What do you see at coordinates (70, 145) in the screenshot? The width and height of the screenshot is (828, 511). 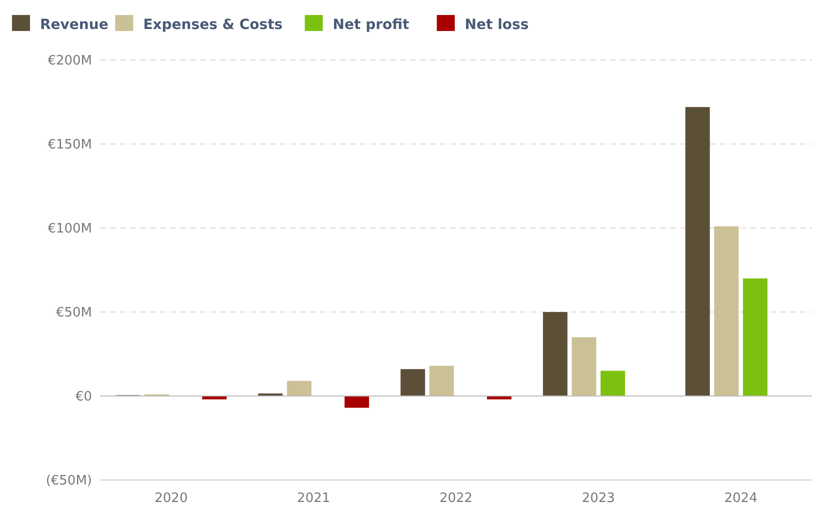 I see `y-tick-label: €150M` at bounding box center [70, 145].